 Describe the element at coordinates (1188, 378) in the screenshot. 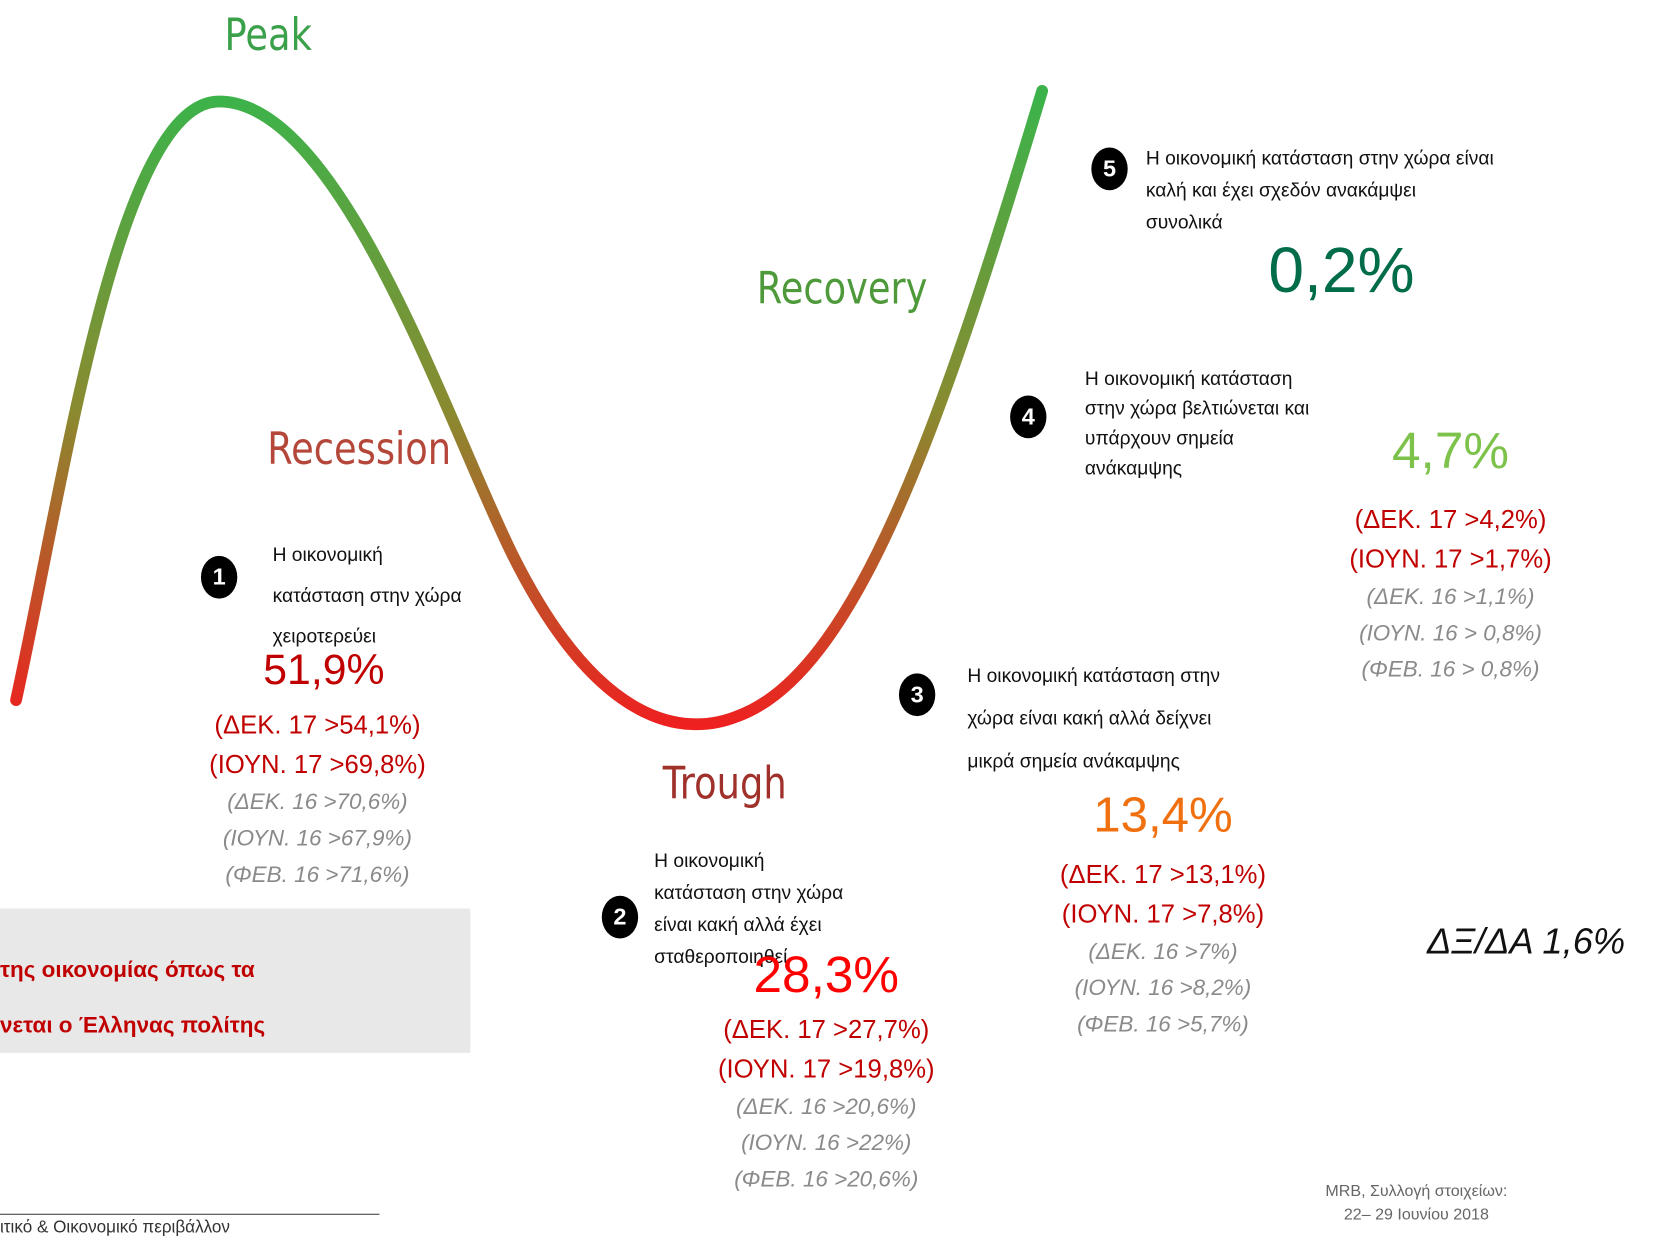

I see `description-line: Η οικονομική κατάσταση` at that location.